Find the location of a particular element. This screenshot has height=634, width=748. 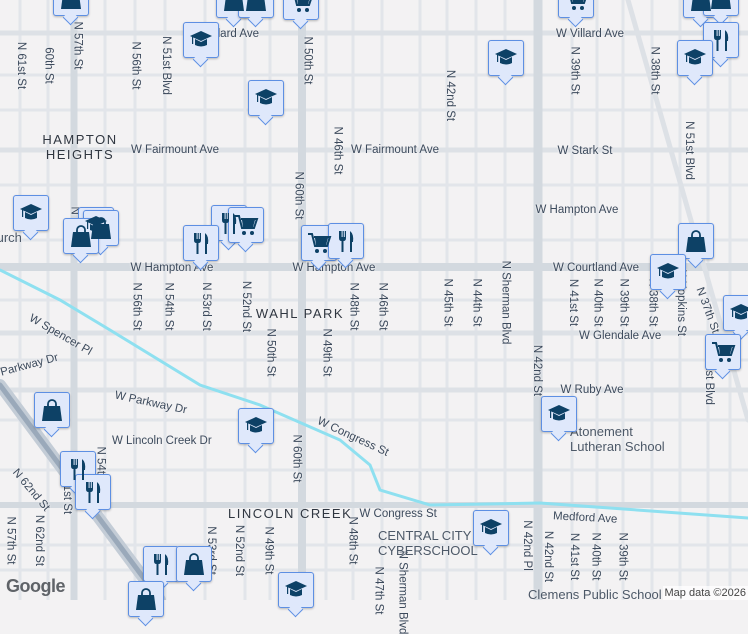

poi-label: Atonement Lutheran School is located at coordinates (625, 439).